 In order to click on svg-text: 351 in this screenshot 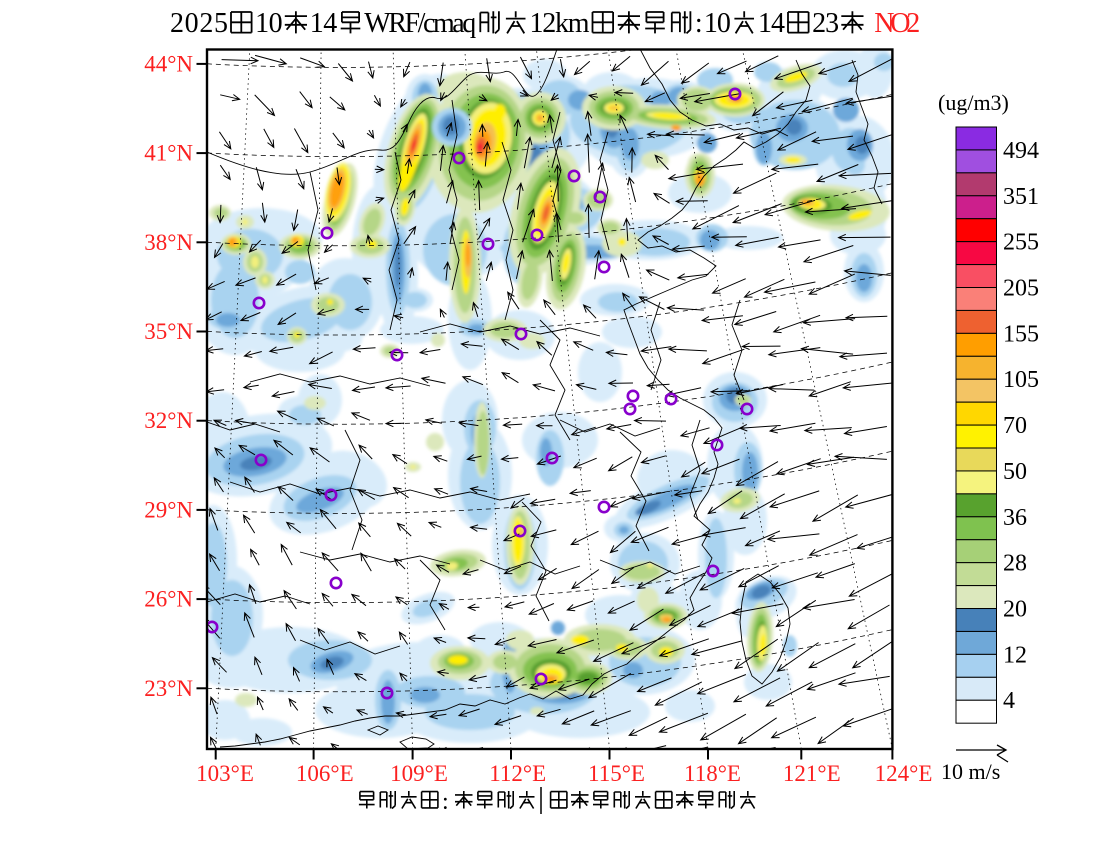, I will do `click(1021, 197)`.